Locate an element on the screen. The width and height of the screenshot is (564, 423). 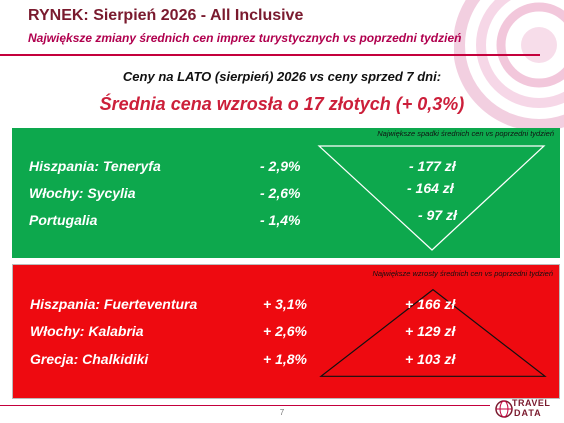
decrease-row: Portugalia - 1,4% - 97 zł is located at coordinates (286, 221).